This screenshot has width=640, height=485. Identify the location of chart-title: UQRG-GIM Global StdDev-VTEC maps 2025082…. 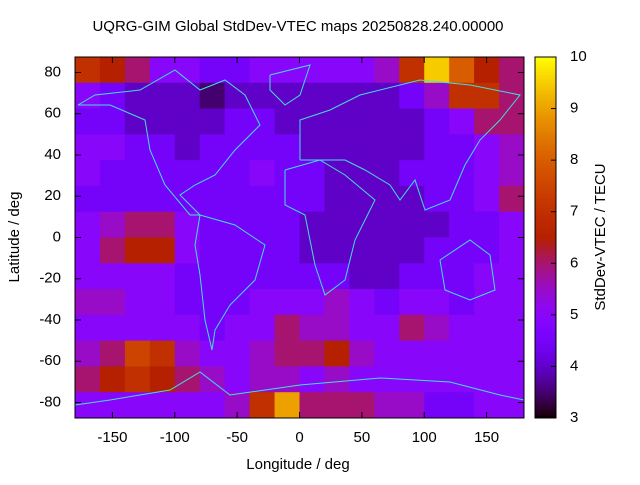
(297, 26).